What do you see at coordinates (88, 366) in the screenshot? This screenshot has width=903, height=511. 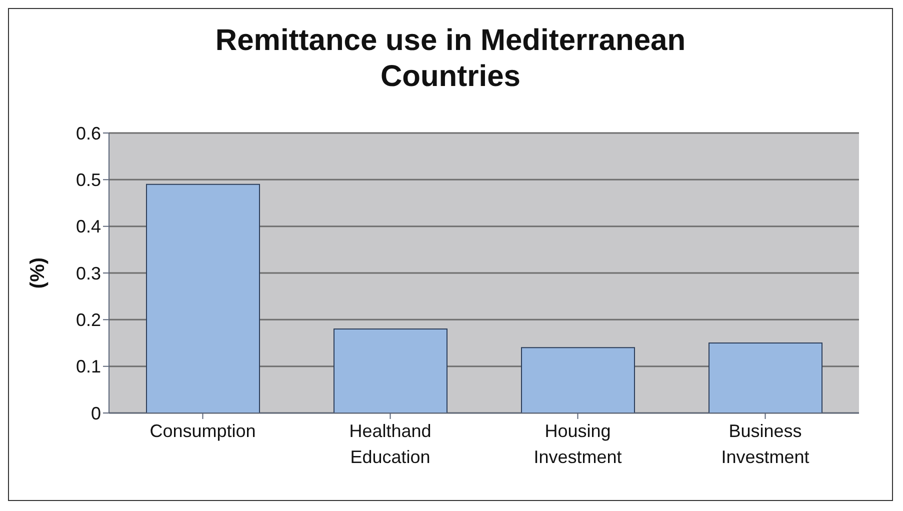 I see `y-tick-label: 0.1` at bounding box center [88, 366].